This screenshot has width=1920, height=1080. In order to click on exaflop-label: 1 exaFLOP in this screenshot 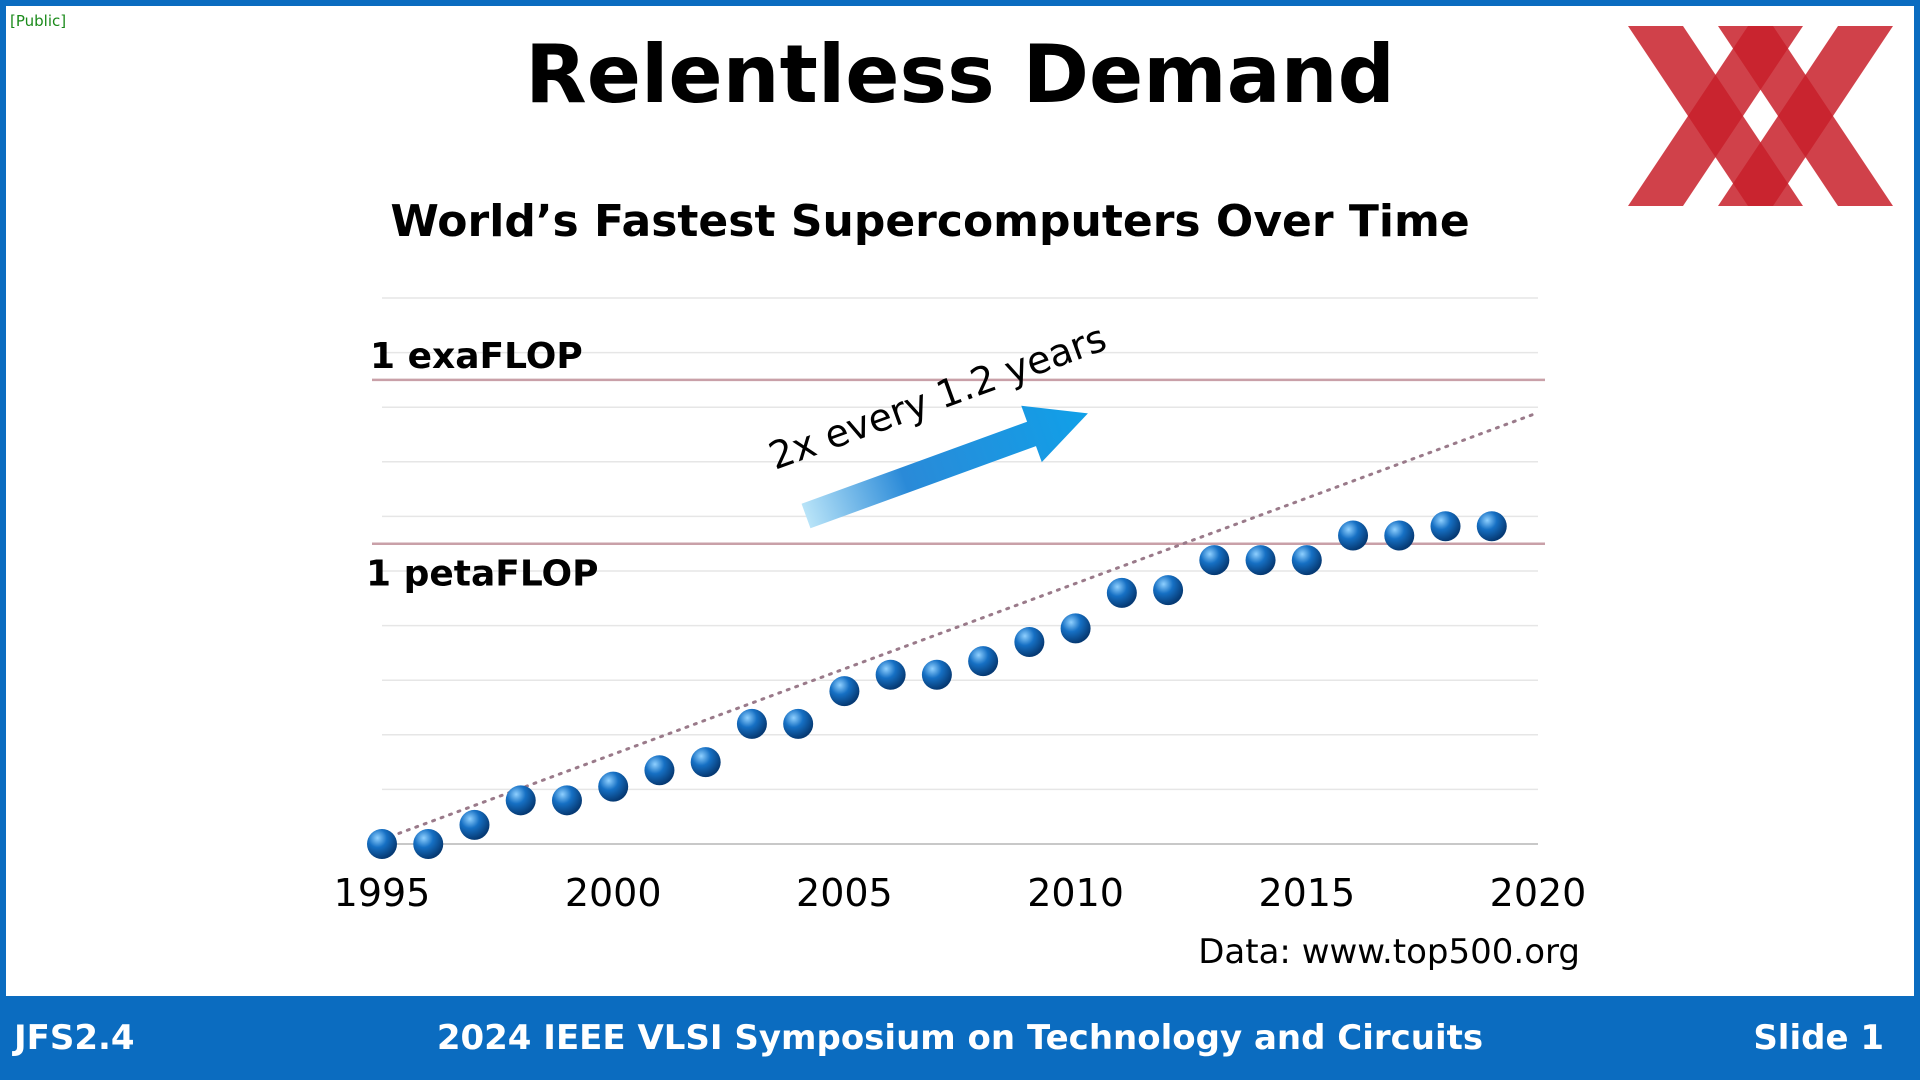, I will do `click(476, 356)`.